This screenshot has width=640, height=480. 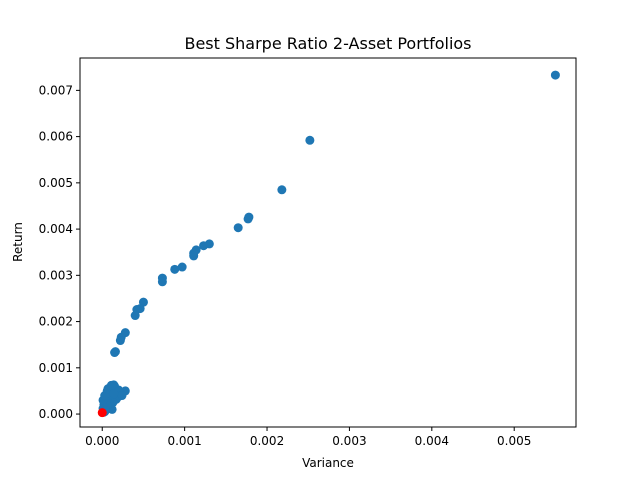 What do you see at coordinates (308, 437) in the screenshot?
I see `x-axis-ticks: 0.000 0.001 0.002 0.003 0.004 0.005` at bounding box center [308, 437].